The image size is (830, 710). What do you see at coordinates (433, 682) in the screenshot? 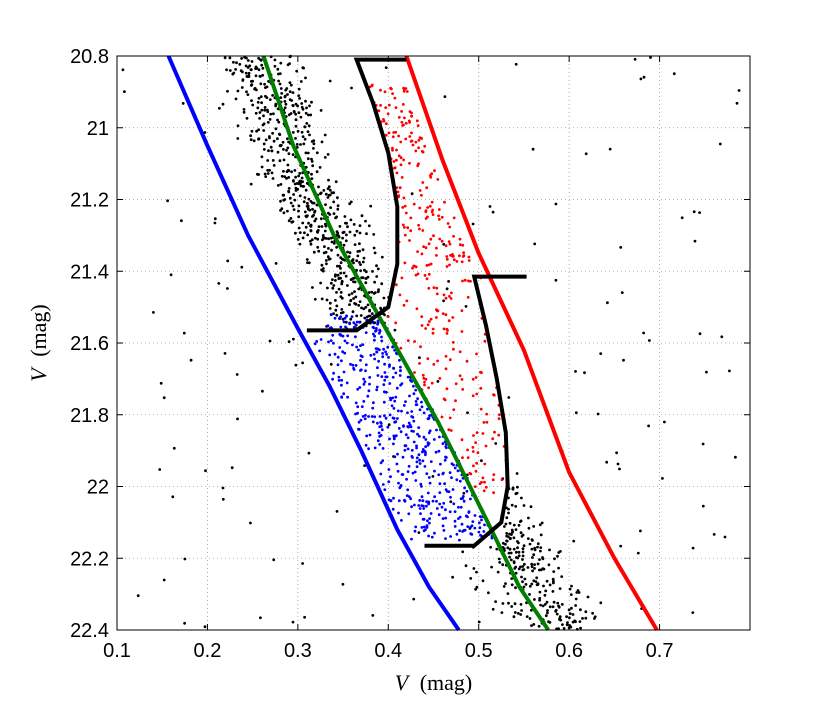
I see `x-axis-title: V (mag)` at bounding box center [433, 682].